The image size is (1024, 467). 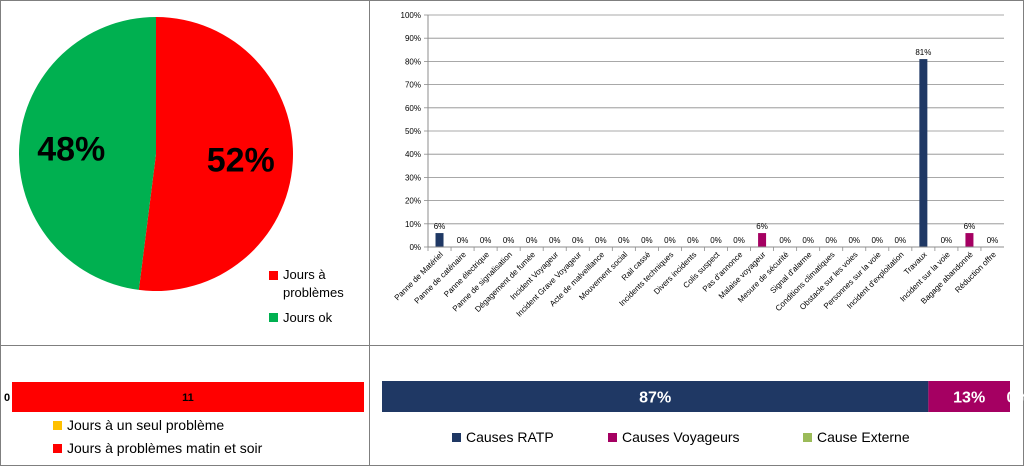 I want to click on pie-legend-item-ok: Jours ok, so click(x=300, y=317).